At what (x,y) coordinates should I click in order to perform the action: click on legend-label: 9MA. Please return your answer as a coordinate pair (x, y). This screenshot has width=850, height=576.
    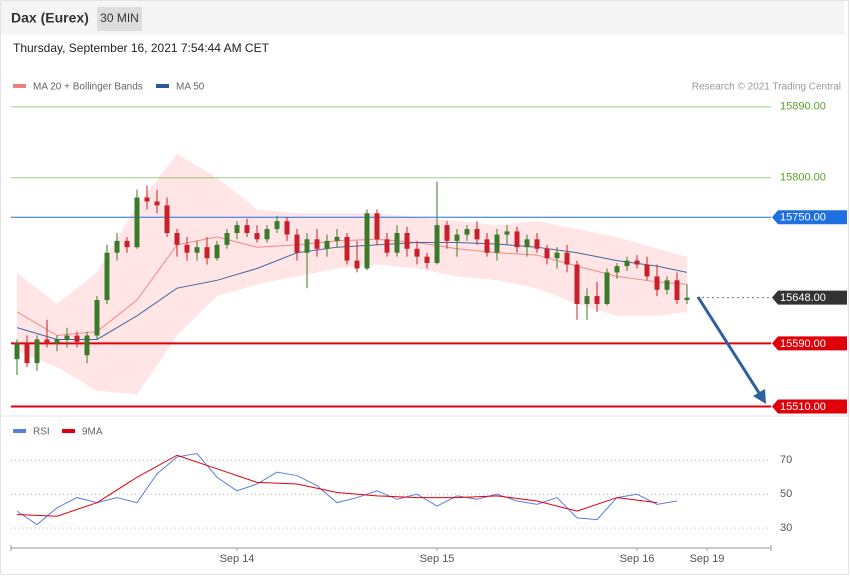
    Looking at the image, I should click on (92, 432).